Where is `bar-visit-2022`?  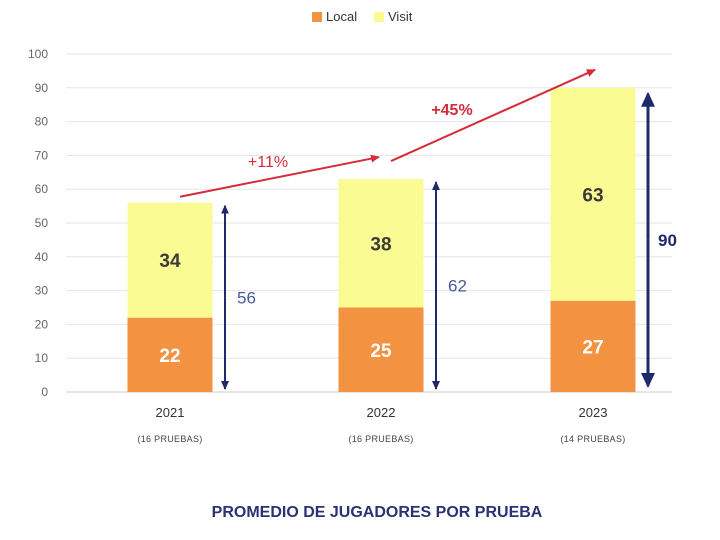
bar-visit-2022 is located at coordinates (381, 243).